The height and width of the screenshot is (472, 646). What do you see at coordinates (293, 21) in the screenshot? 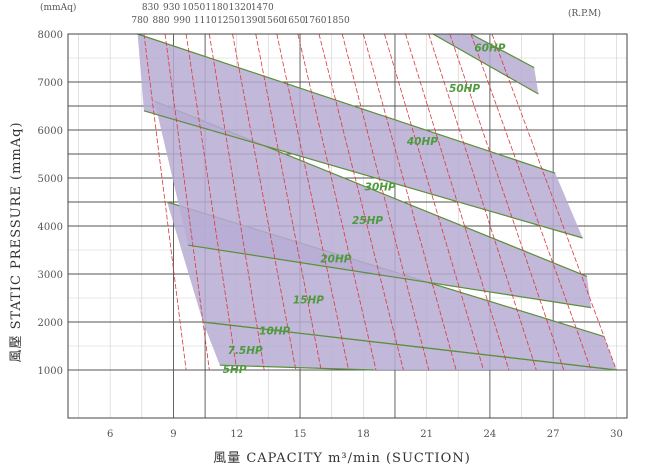
I see `rpm-label-bottom: 1650` at bounding box center [293, 21].